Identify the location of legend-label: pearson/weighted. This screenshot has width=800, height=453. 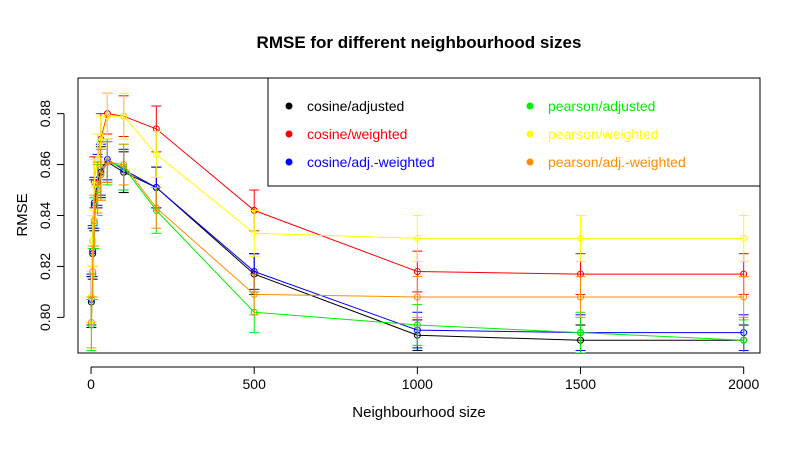
(603, 134).